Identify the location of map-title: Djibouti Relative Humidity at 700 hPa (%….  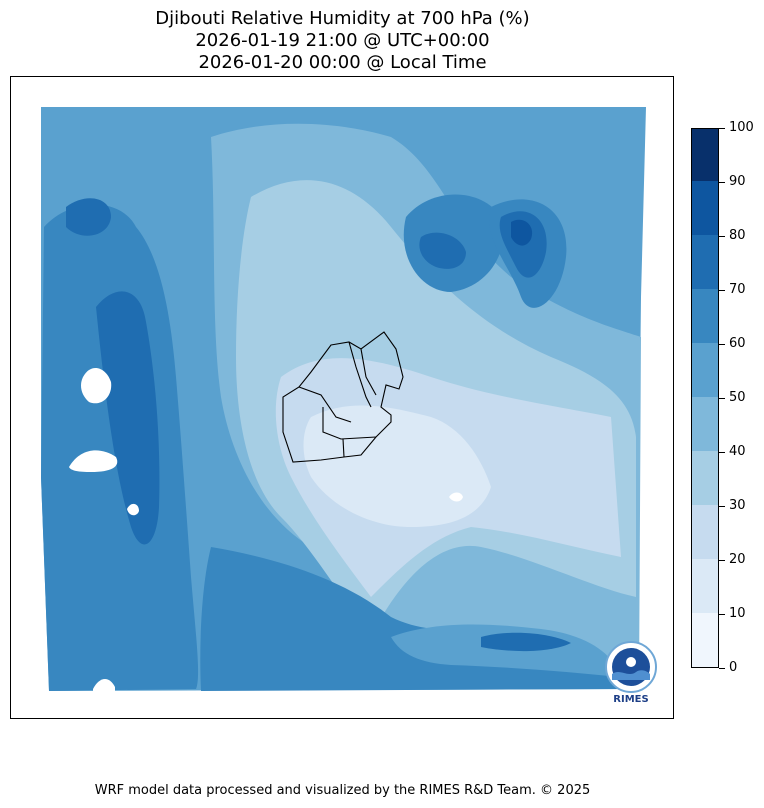
(342, 18).